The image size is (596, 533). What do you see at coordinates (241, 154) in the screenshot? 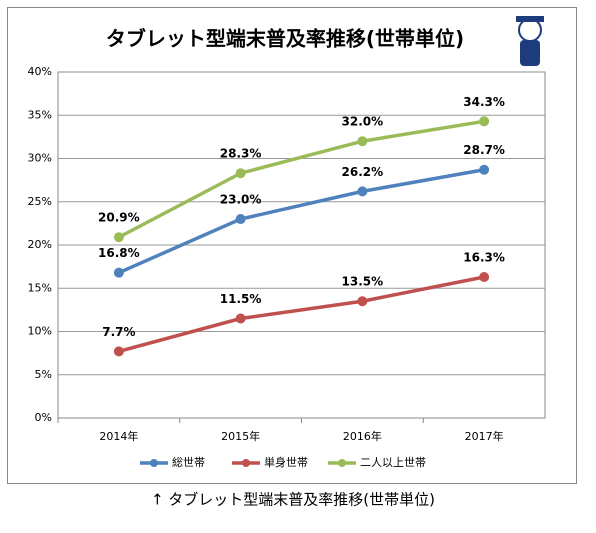
I see `data-label: 28.3%` at bounding box center [241, 154].